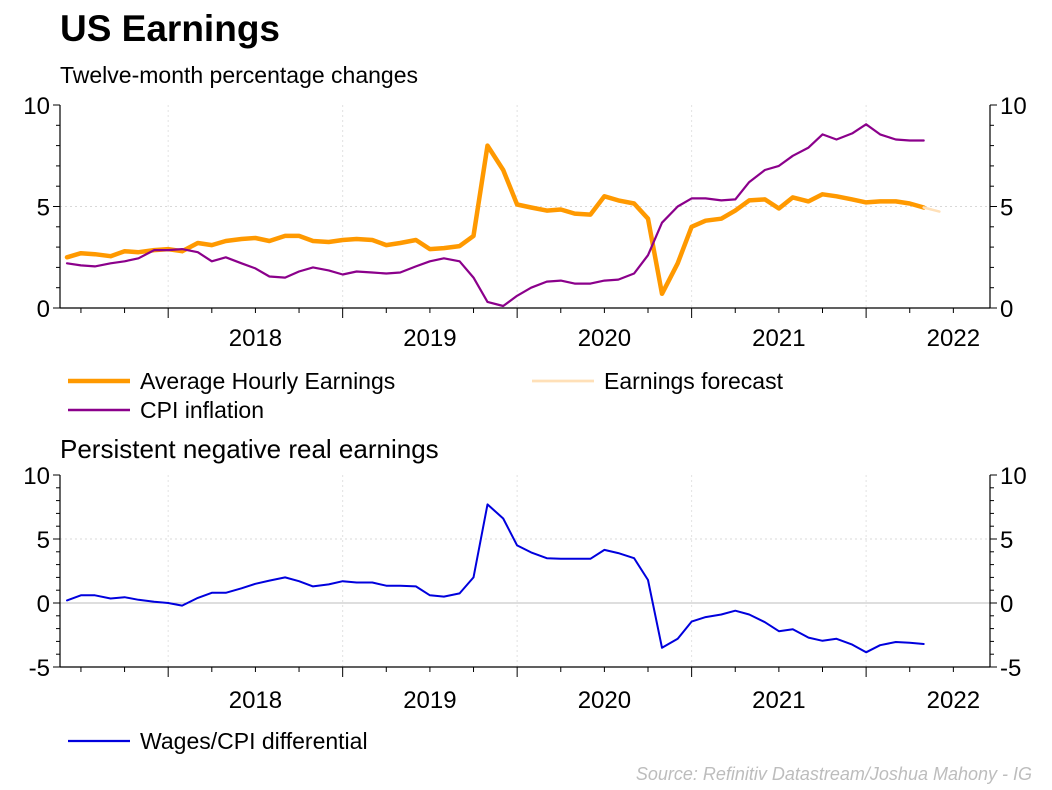 The height and width of the screenshot is (790, 1052). What do you see at coordinates (931, 209) in the screenshot?
I see `series-line-earnings-forecast` at bounding box center [931, 209].